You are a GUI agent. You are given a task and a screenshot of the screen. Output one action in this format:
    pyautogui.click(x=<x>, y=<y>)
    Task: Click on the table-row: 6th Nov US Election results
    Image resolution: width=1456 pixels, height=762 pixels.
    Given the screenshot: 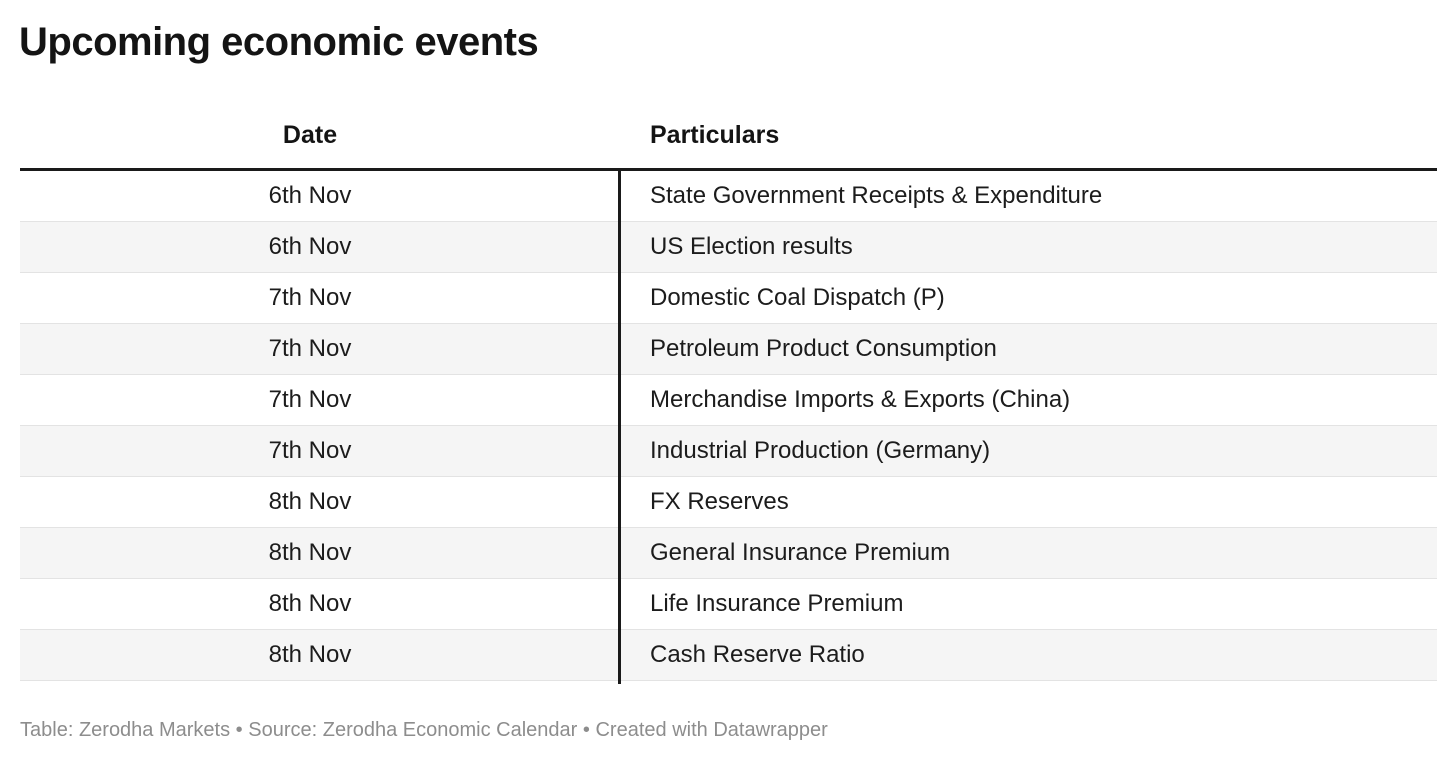 What is the action you would take?
    pyautogui.click(x=728, y=247)
    